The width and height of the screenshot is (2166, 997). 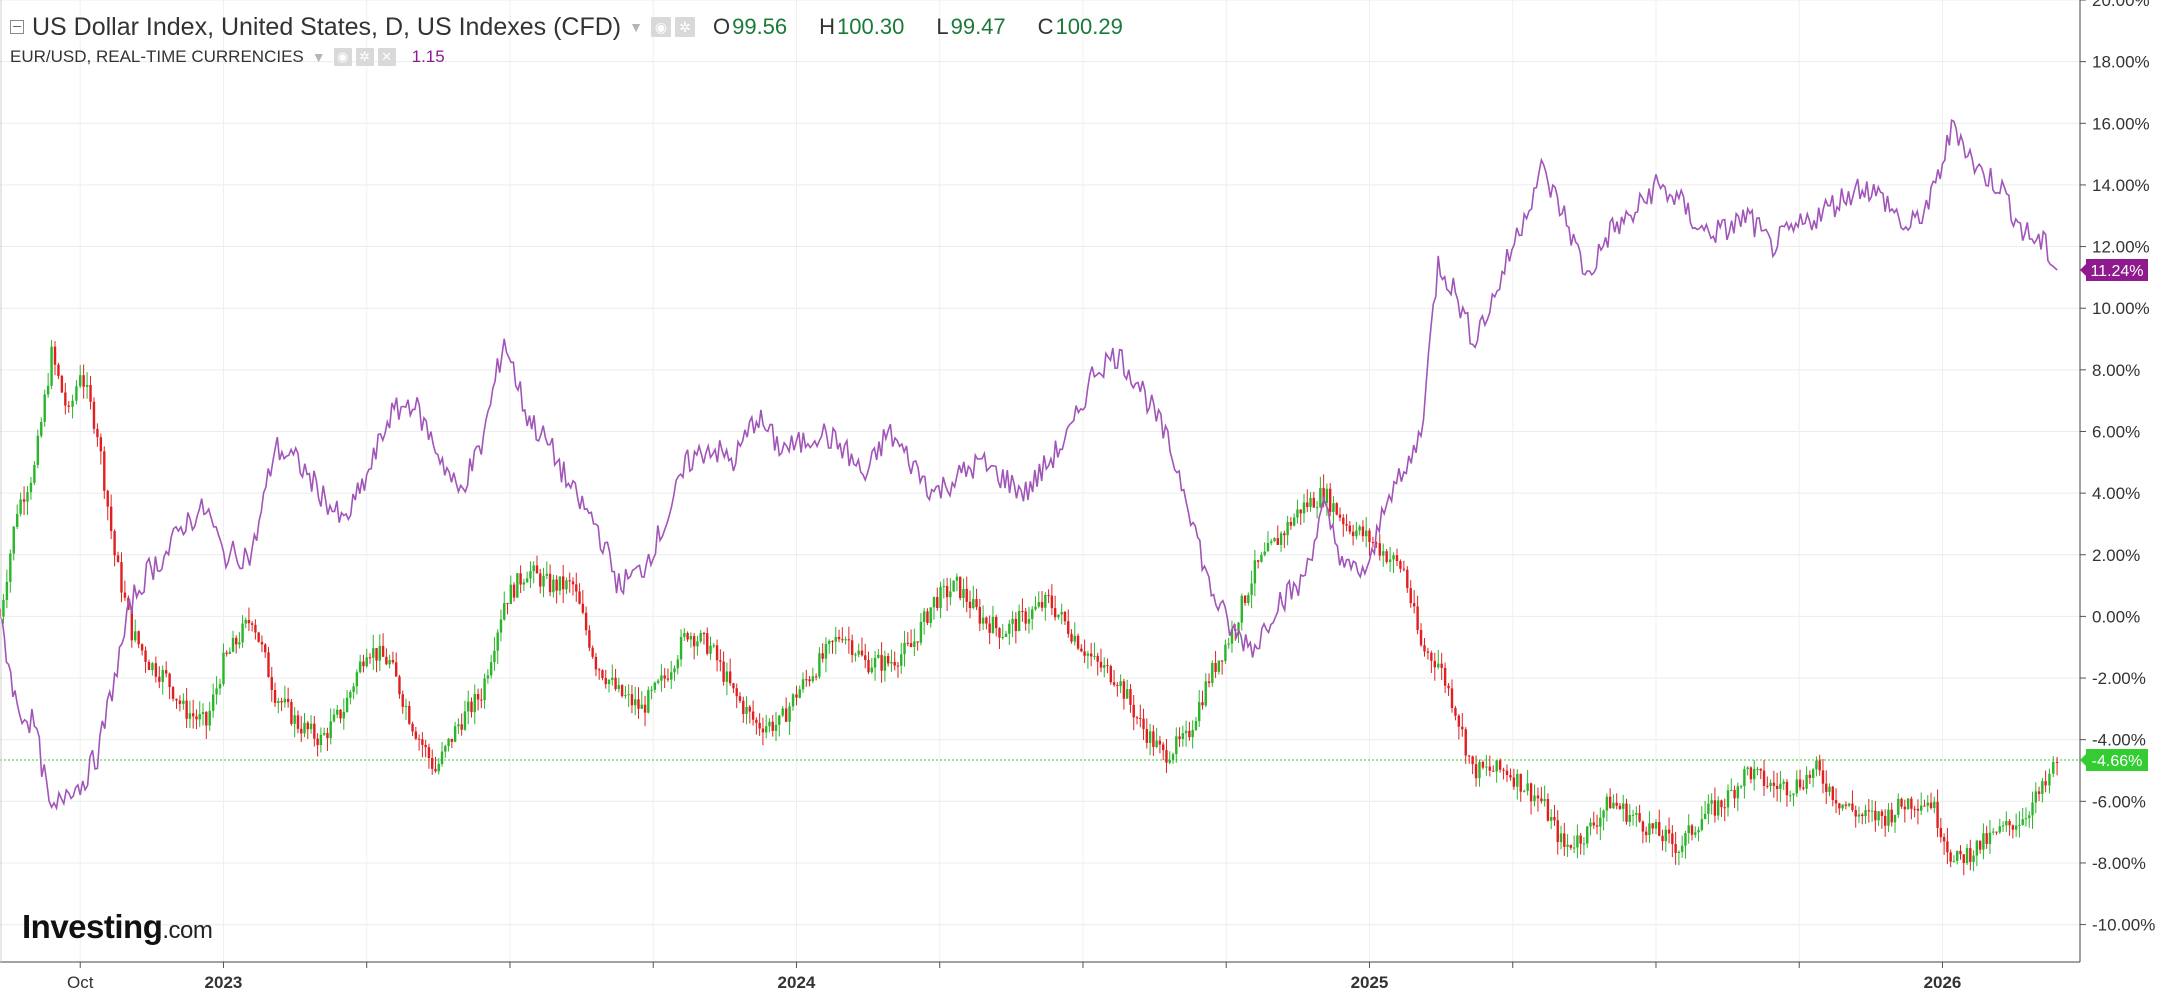 I want to click on close-icon: ✕, so click(x=386, y=57).